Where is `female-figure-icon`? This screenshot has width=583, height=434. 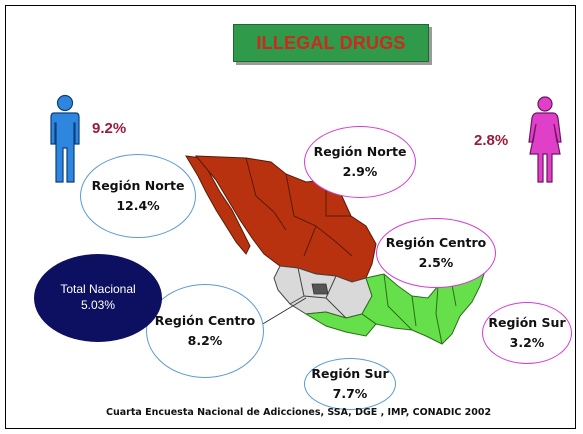
female-figure-icon is located at coordinates (545, 139).